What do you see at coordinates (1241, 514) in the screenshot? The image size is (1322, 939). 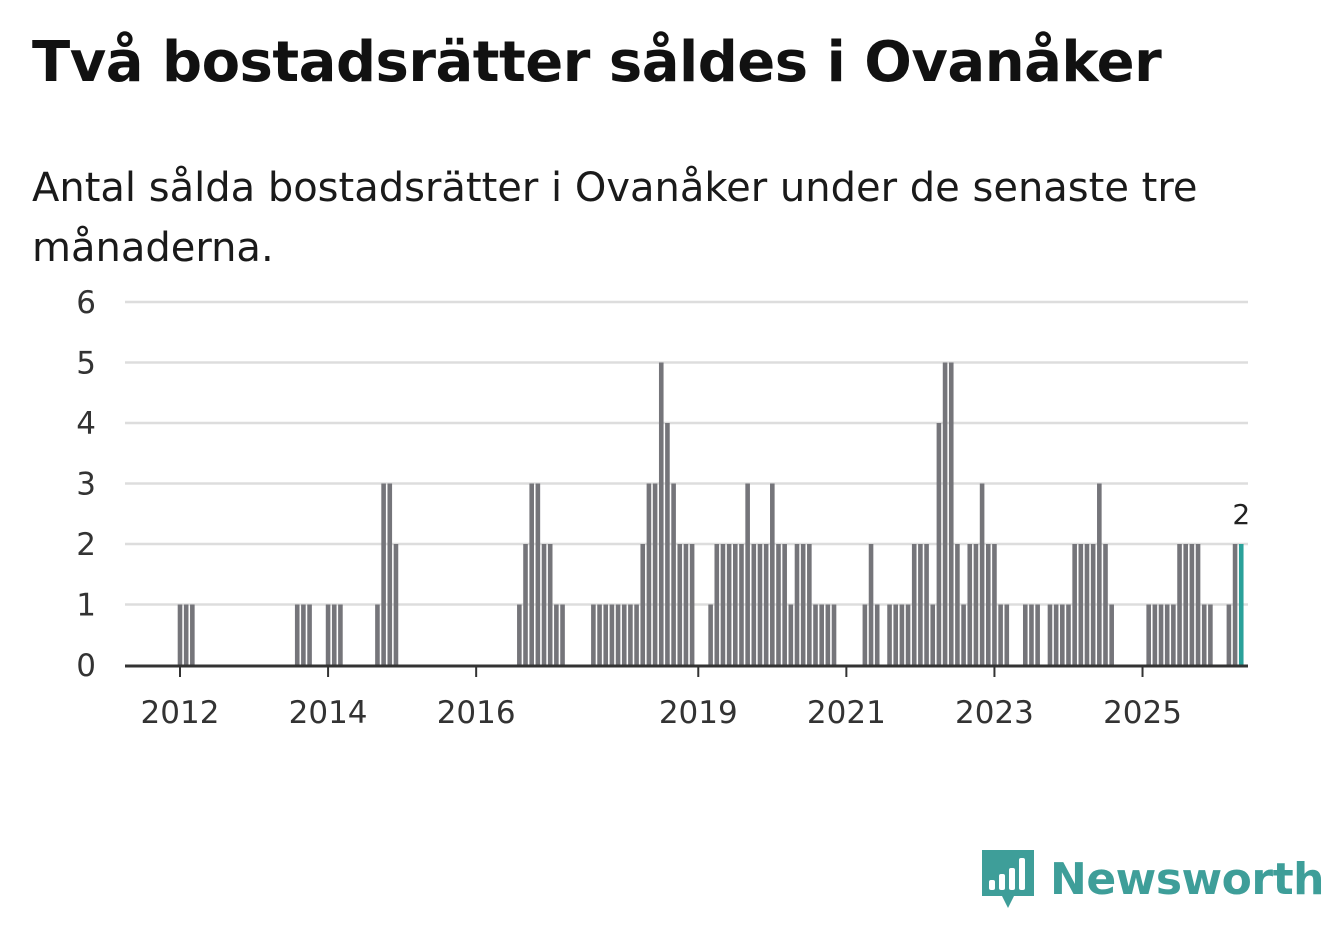 I see `last-value-label: 2` at bounding box center [1241, 514].